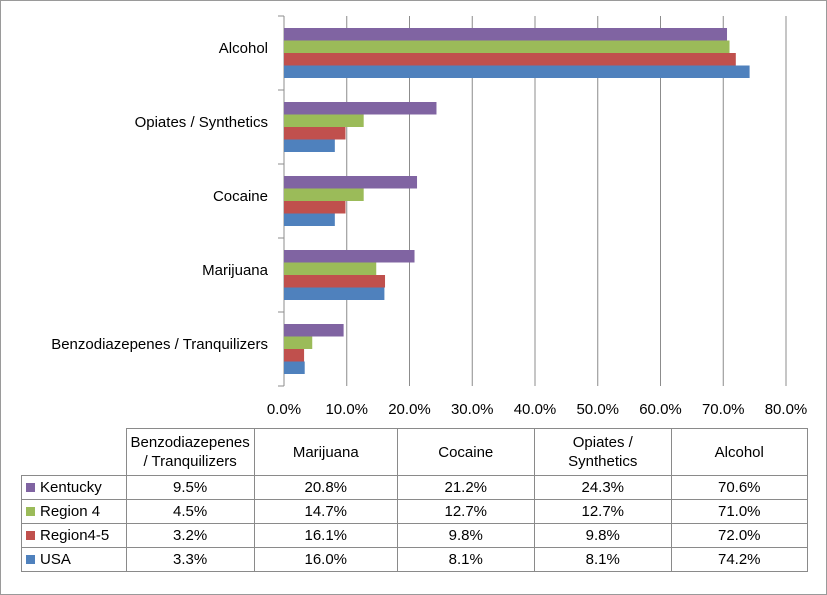 The image size is (827, 595). Describe the element at coordinates (465, 487) in the screenshot. I see `table-cell: 21.2%` at that location.